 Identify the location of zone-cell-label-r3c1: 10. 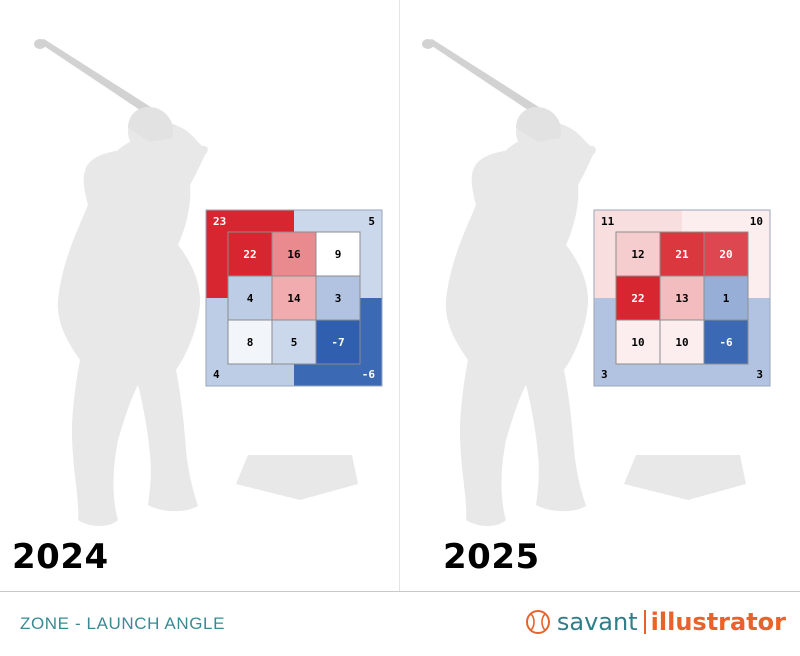
(637, 342).